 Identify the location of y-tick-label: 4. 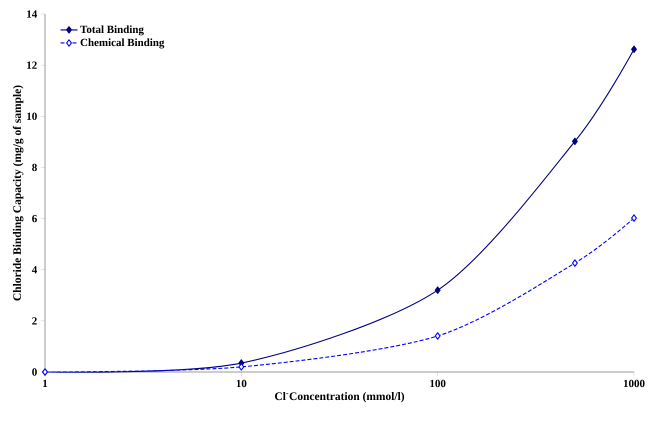
(35, 270).